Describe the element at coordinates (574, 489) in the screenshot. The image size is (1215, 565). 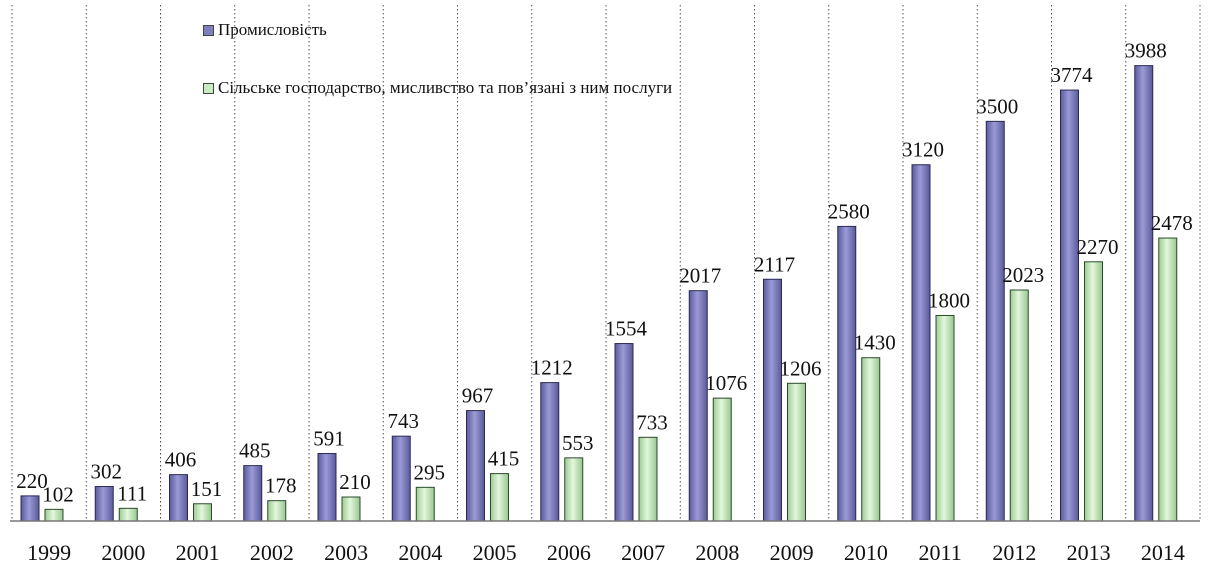
I see `bar-agriculture-2006` at that location.